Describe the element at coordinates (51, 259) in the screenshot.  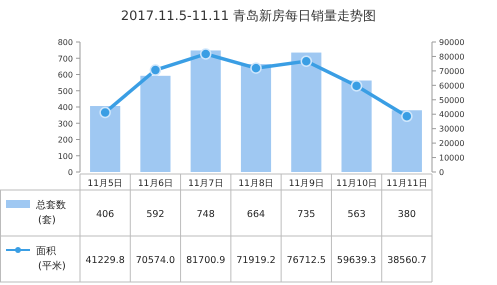
I see `legend-label: 面积 (平米)` at that location.